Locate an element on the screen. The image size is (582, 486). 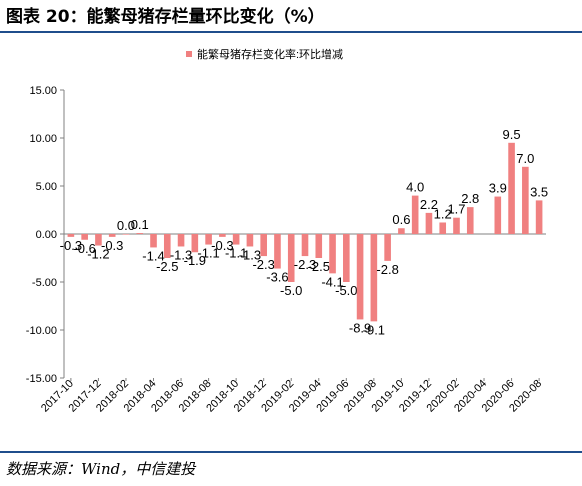
source-note: 数据来源：Wind，中信建投 is located at coordinates (101, 469).